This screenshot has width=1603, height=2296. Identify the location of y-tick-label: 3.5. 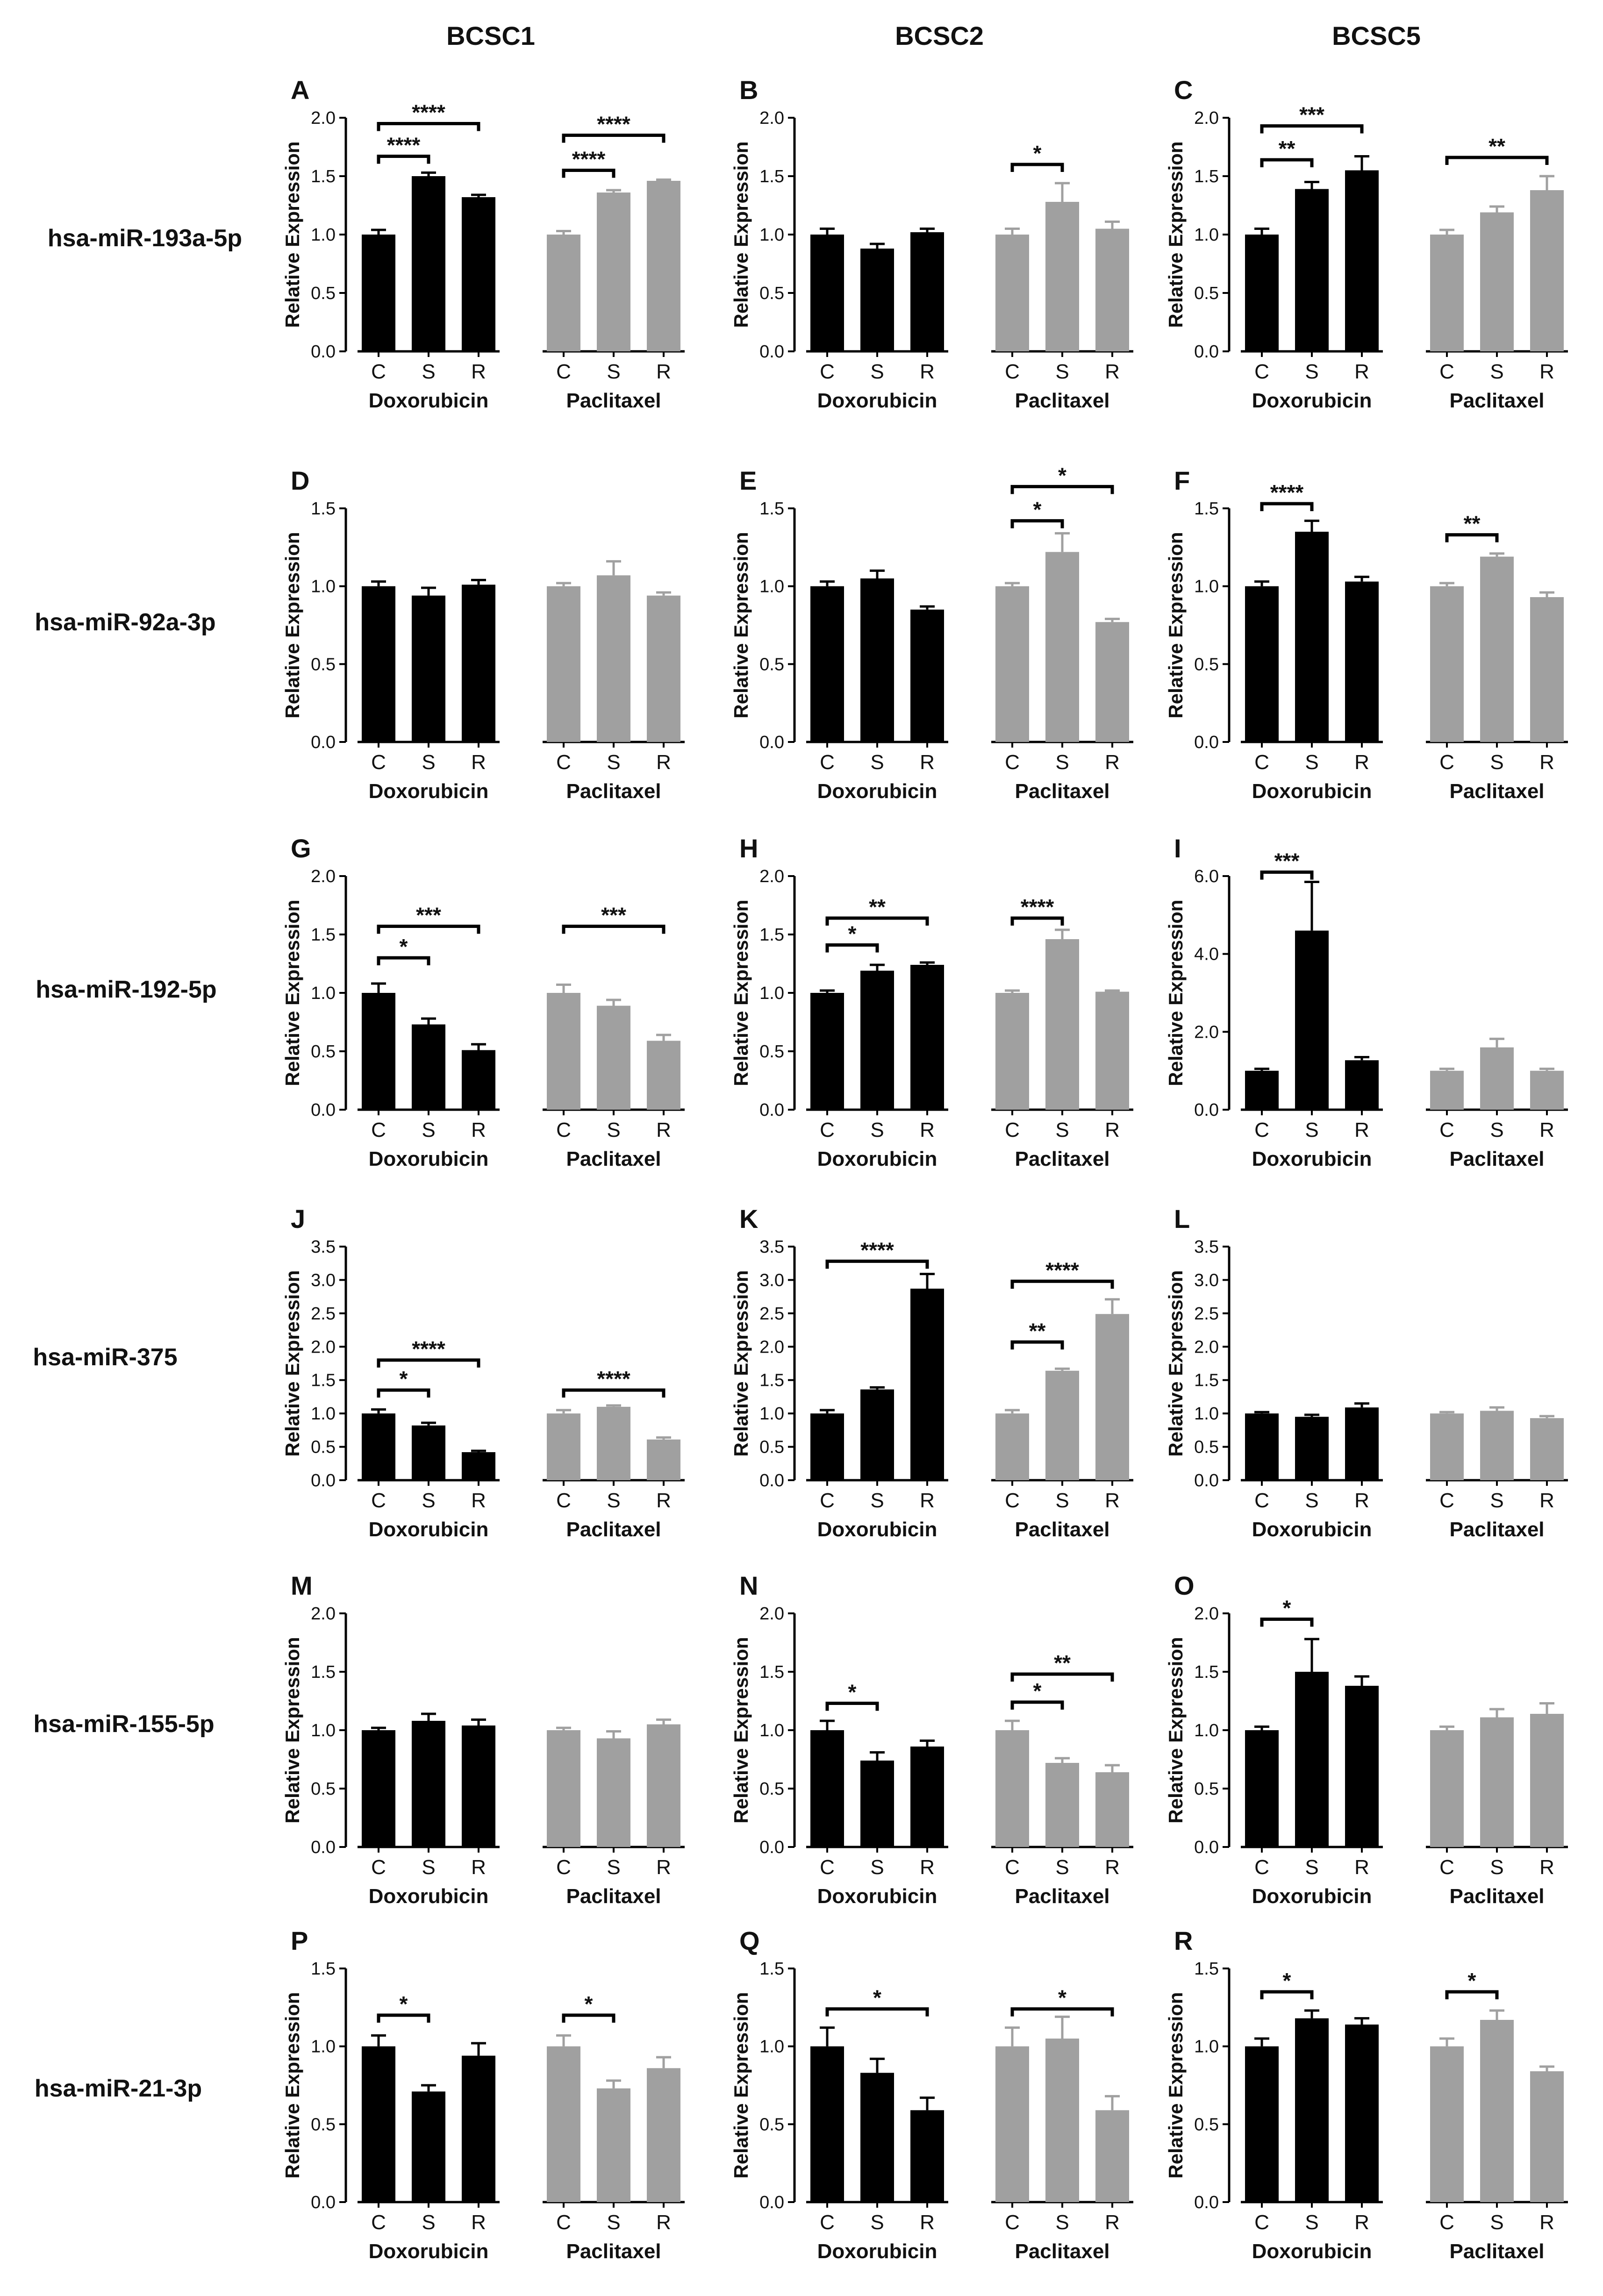
(771, 1247).